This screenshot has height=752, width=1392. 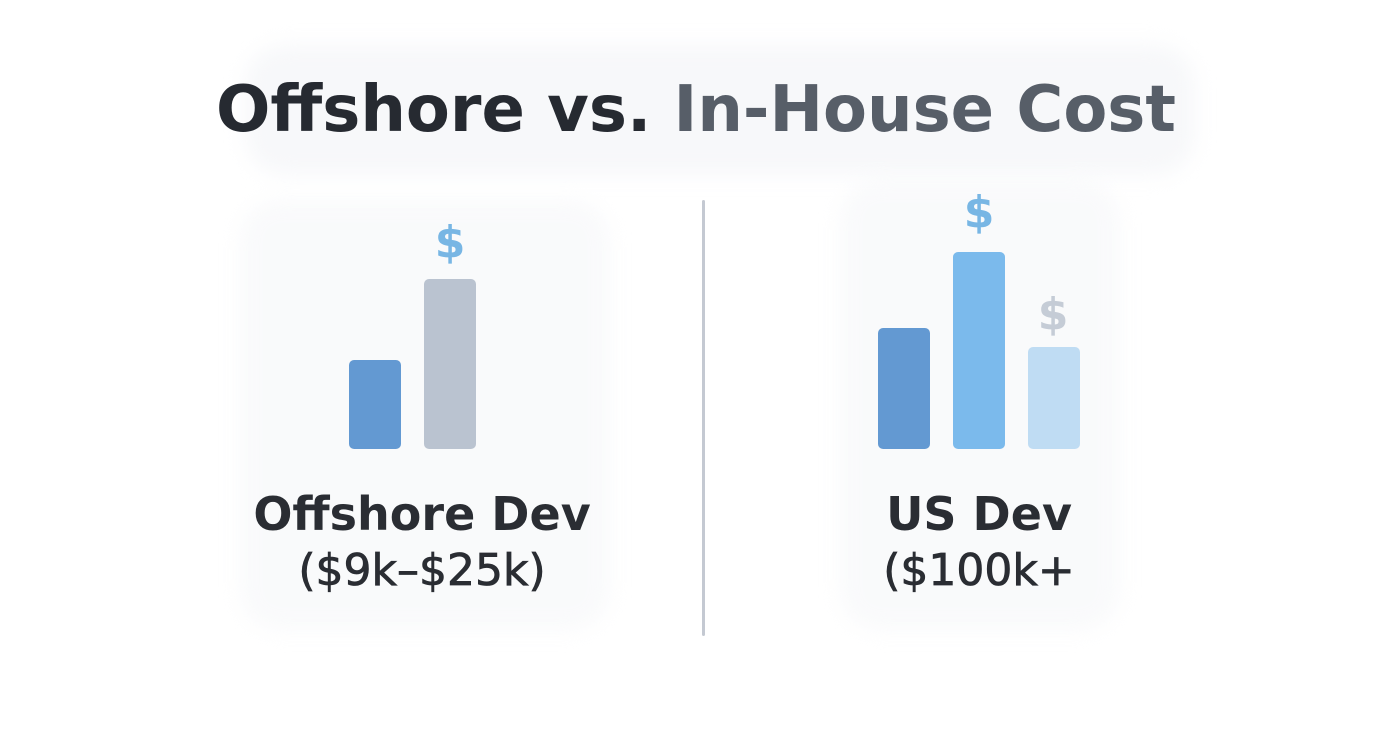 What do you see at coordinates (979, 514) in the screenshot?
I see `us-name: US Dev` at bounding box center [979, 514].